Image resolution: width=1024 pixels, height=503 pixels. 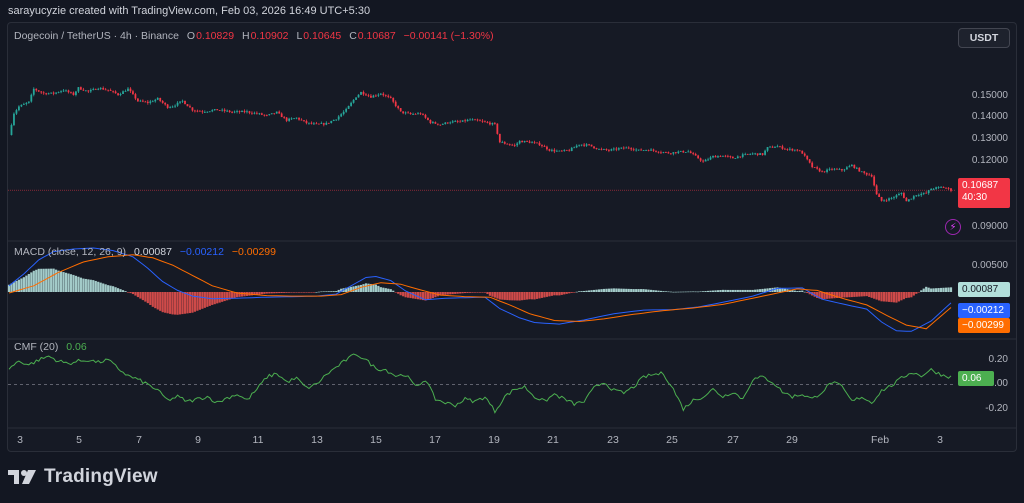 What do you see at coordinates (70, 252) in the screenshot?
I see `macd-label: MACD (close, 12, 26, 9)` at bounding box center [70, 252].